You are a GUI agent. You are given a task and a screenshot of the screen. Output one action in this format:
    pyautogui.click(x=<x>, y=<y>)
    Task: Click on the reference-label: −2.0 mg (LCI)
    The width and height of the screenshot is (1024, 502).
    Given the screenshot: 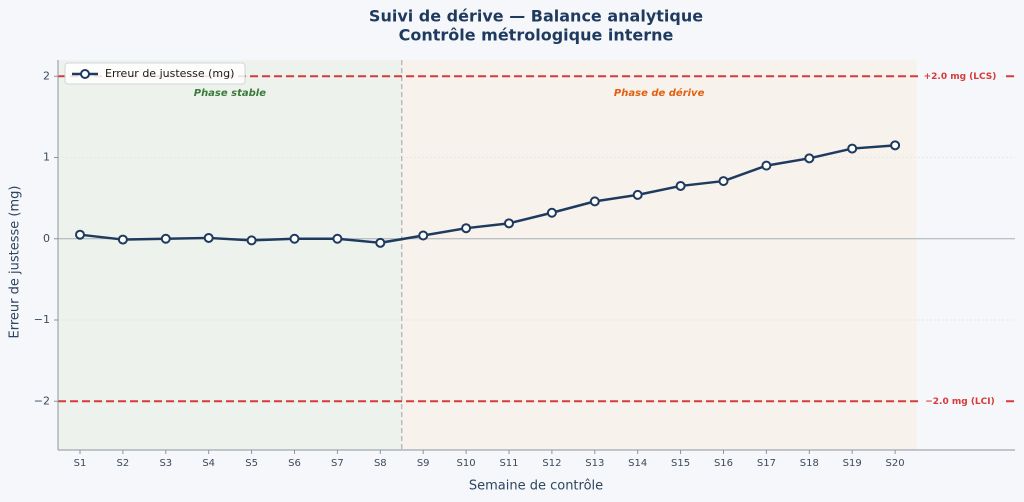 What is the action you would take?
    pyautogui.click(x=960, y=402)
    